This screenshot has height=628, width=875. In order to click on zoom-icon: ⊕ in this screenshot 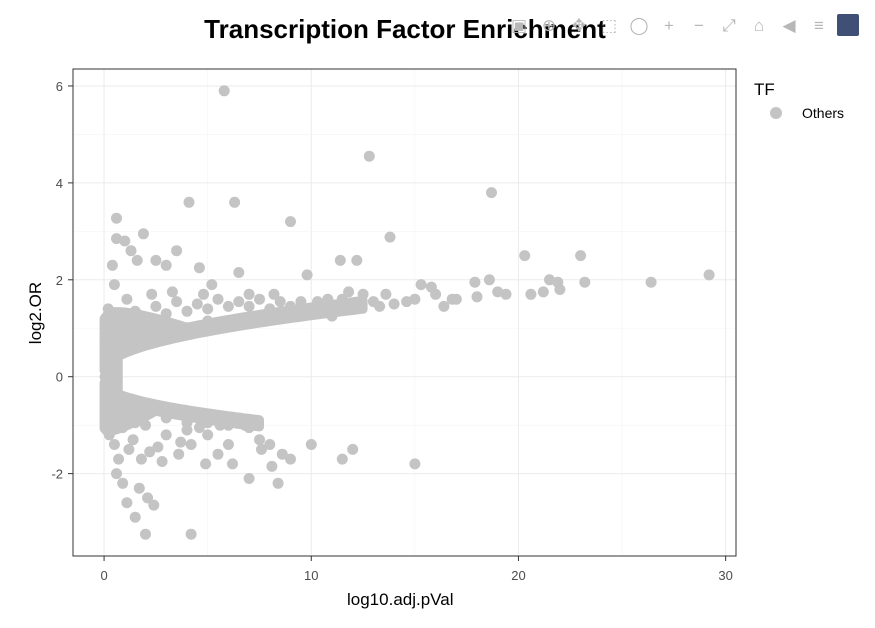, I will do `click(549, 25)`.